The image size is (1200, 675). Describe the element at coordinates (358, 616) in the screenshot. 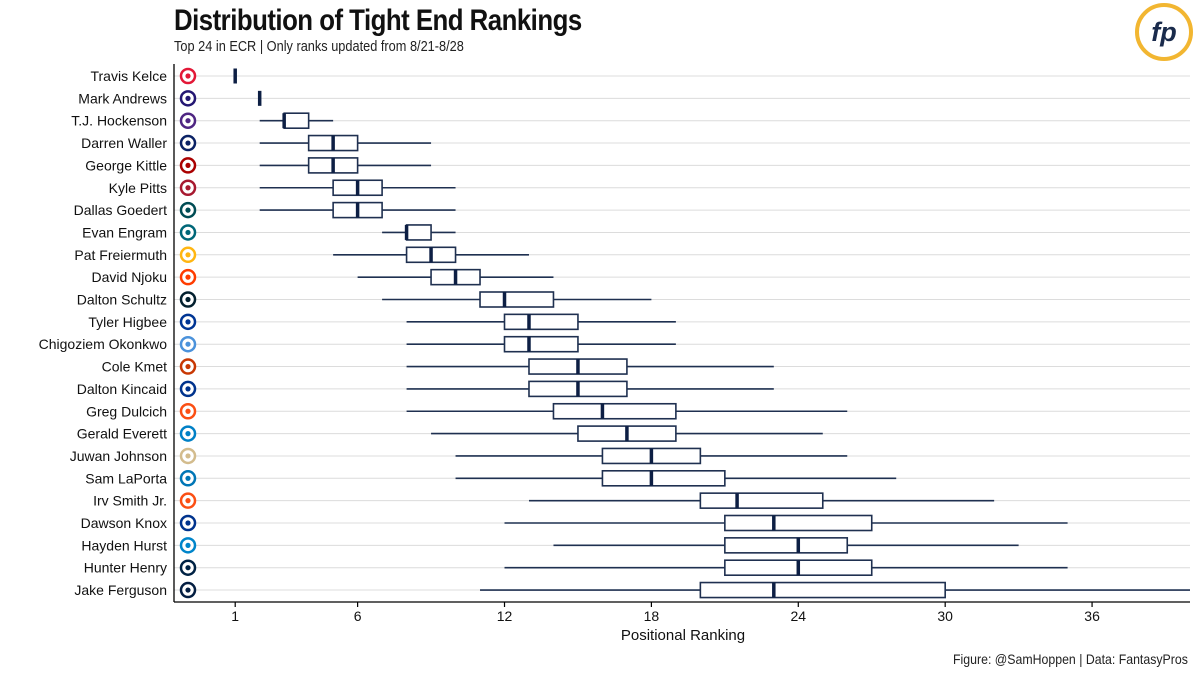

I see `x-tick-label: 6` at that location.